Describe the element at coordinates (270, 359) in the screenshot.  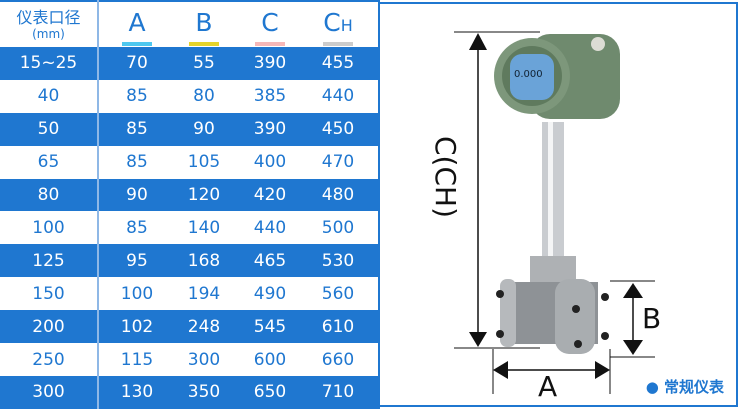
I see `value-cell: 600` at that location.